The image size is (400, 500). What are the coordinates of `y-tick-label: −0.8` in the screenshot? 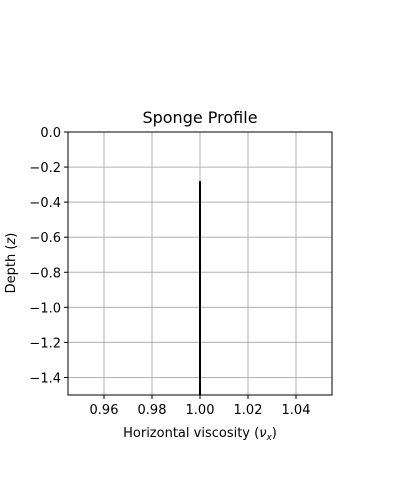 It's located at (45, 273).